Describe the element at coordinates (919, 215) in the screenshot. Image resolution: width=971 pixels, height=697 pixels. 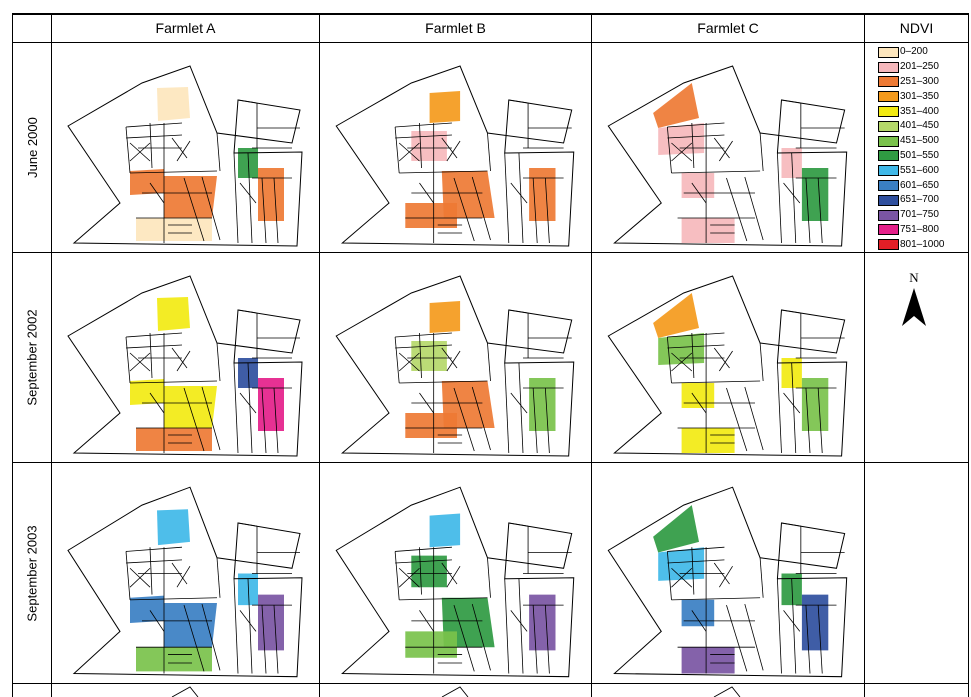
I see `legend-label: 701–750` at that location.